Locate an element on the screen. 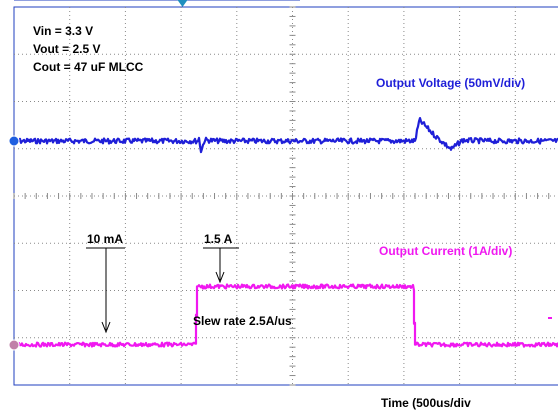  label-1p5a: 1.5 A is located at coordinates (218, 239).